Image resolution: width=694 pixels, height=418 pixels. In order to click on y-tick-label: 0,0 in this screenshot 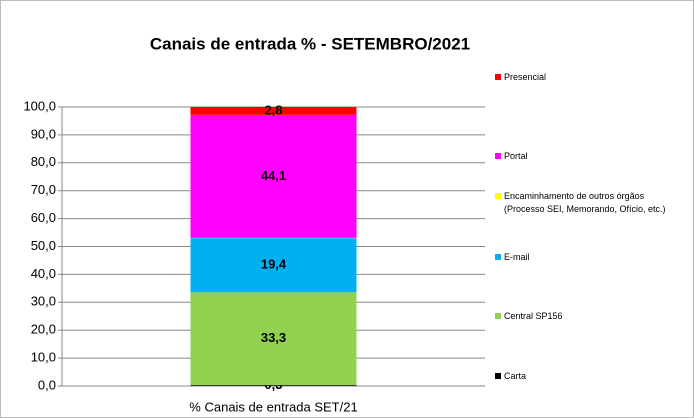, I will do `click(47, 384)`.